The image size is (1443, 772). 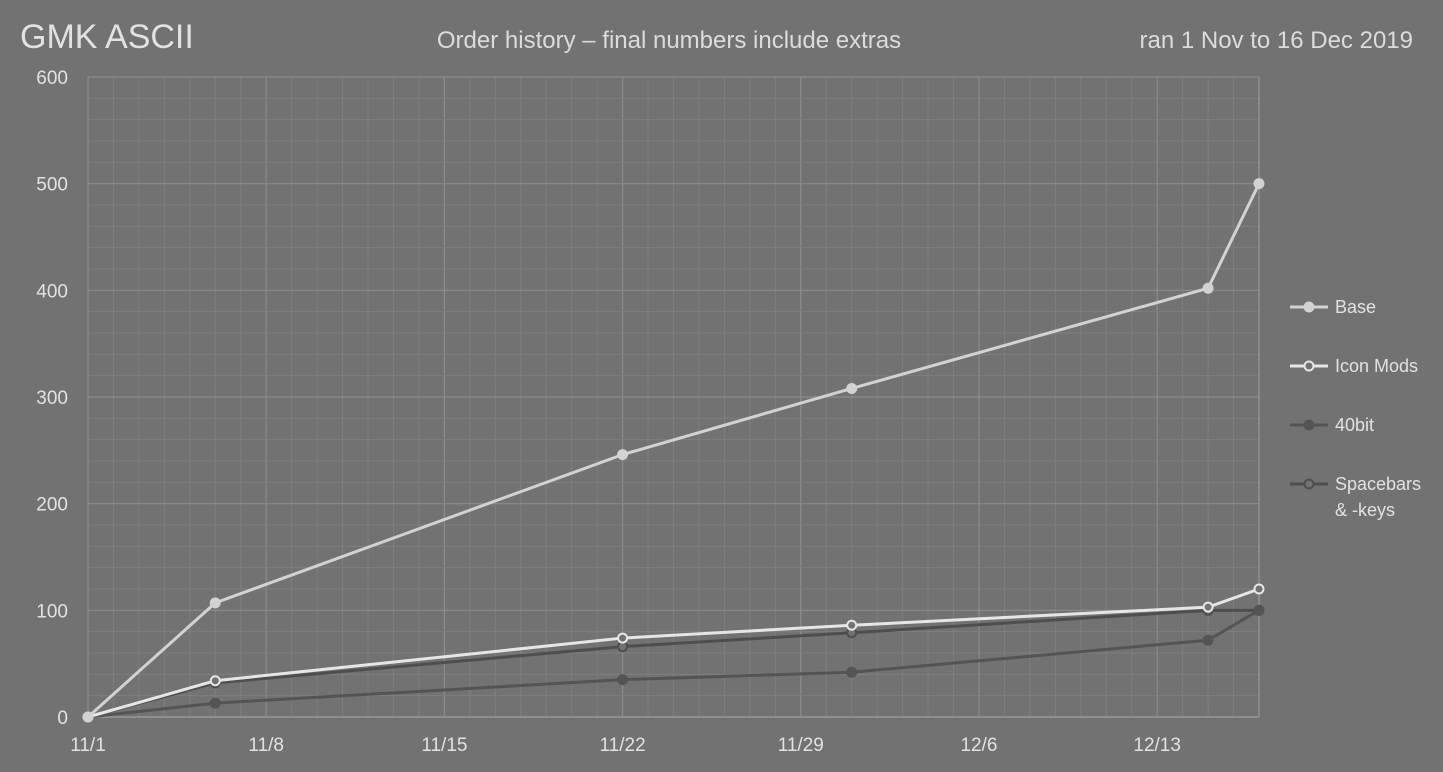 I want to click on chart-title: GMK ASCII, so click(x=107, y=37).